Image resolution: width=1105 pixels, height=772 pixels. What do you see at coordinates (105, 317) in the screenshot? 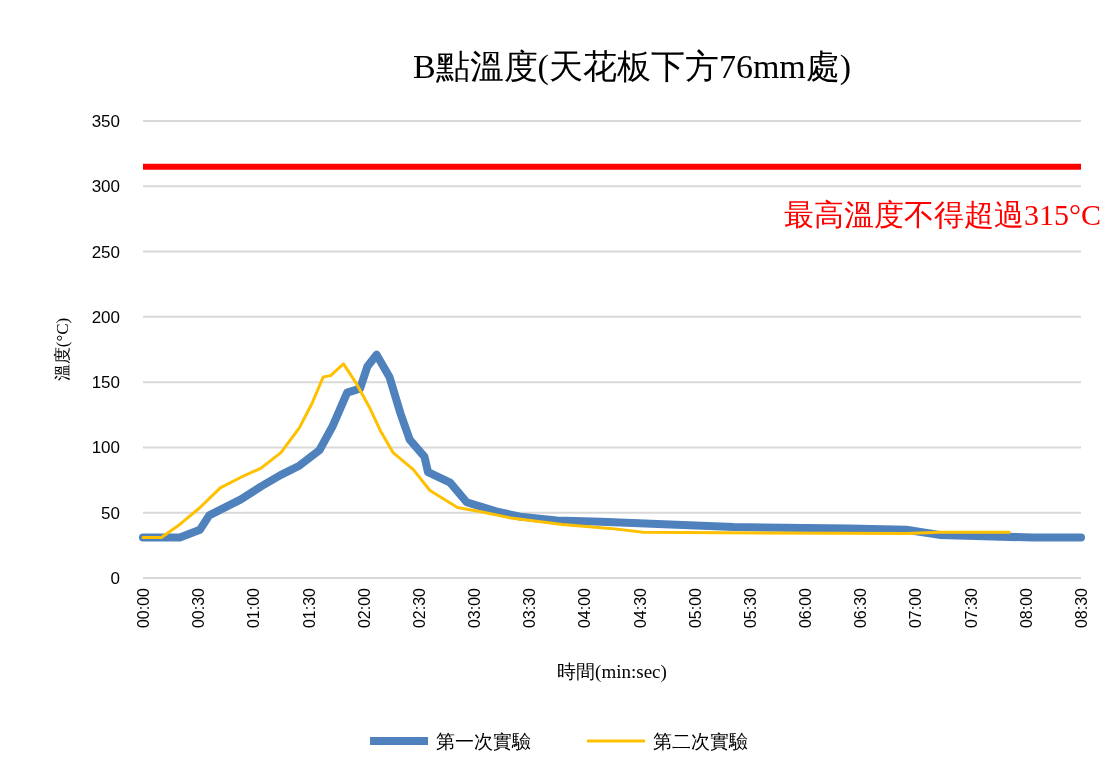
I see `y-tick-label: 200` at bounding box center [105, 317].